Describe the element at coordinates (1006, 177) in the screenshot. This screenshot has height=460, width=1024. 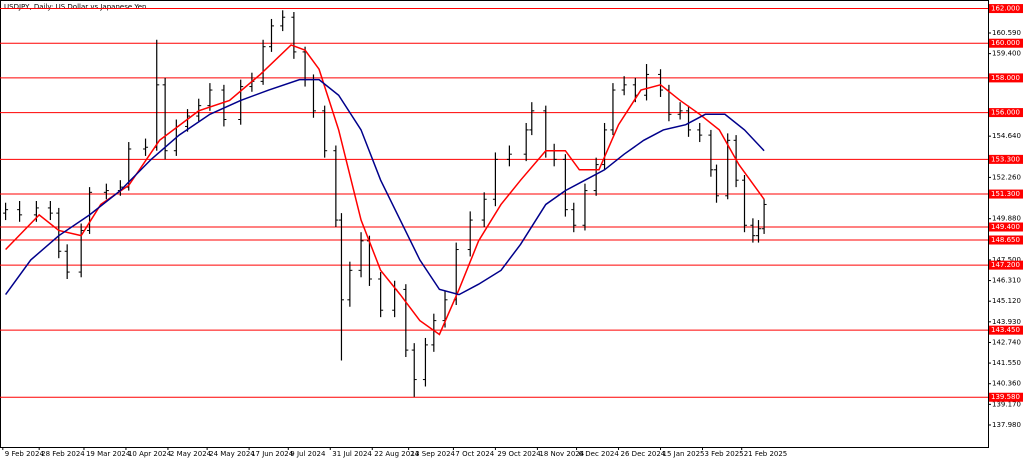
I see `y-tick-label: 152.260` at that location.